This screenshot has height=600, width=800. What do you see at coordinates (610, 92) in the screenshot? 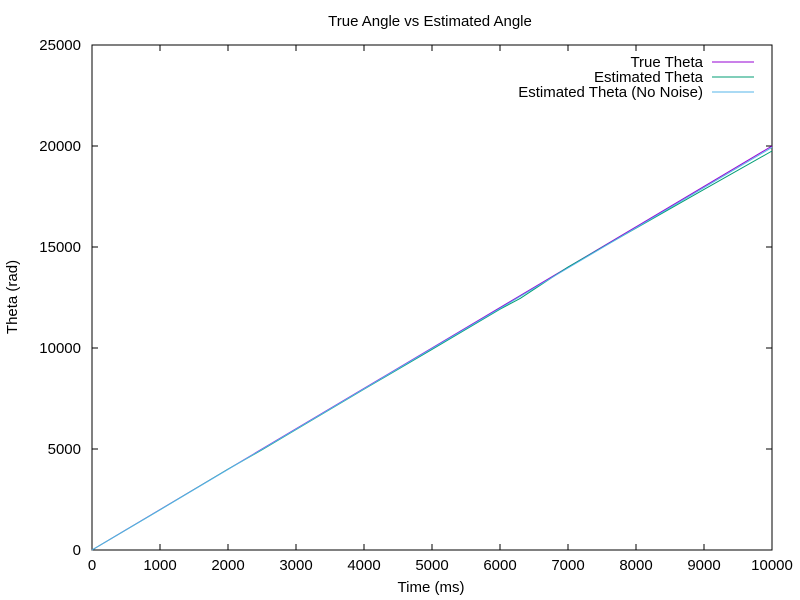
I see `legend-label: Estimated Theta (No Noise)` at bounding box center [610, 92].